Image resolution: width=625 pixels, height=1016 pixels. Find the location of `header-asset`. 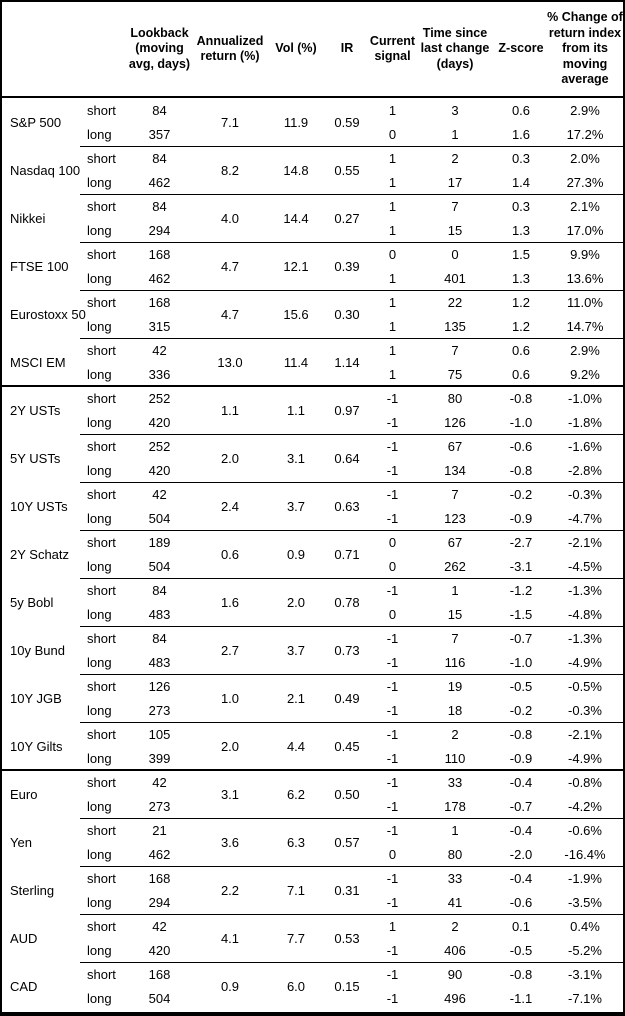

header-asset is located at coordinates (41, 49).